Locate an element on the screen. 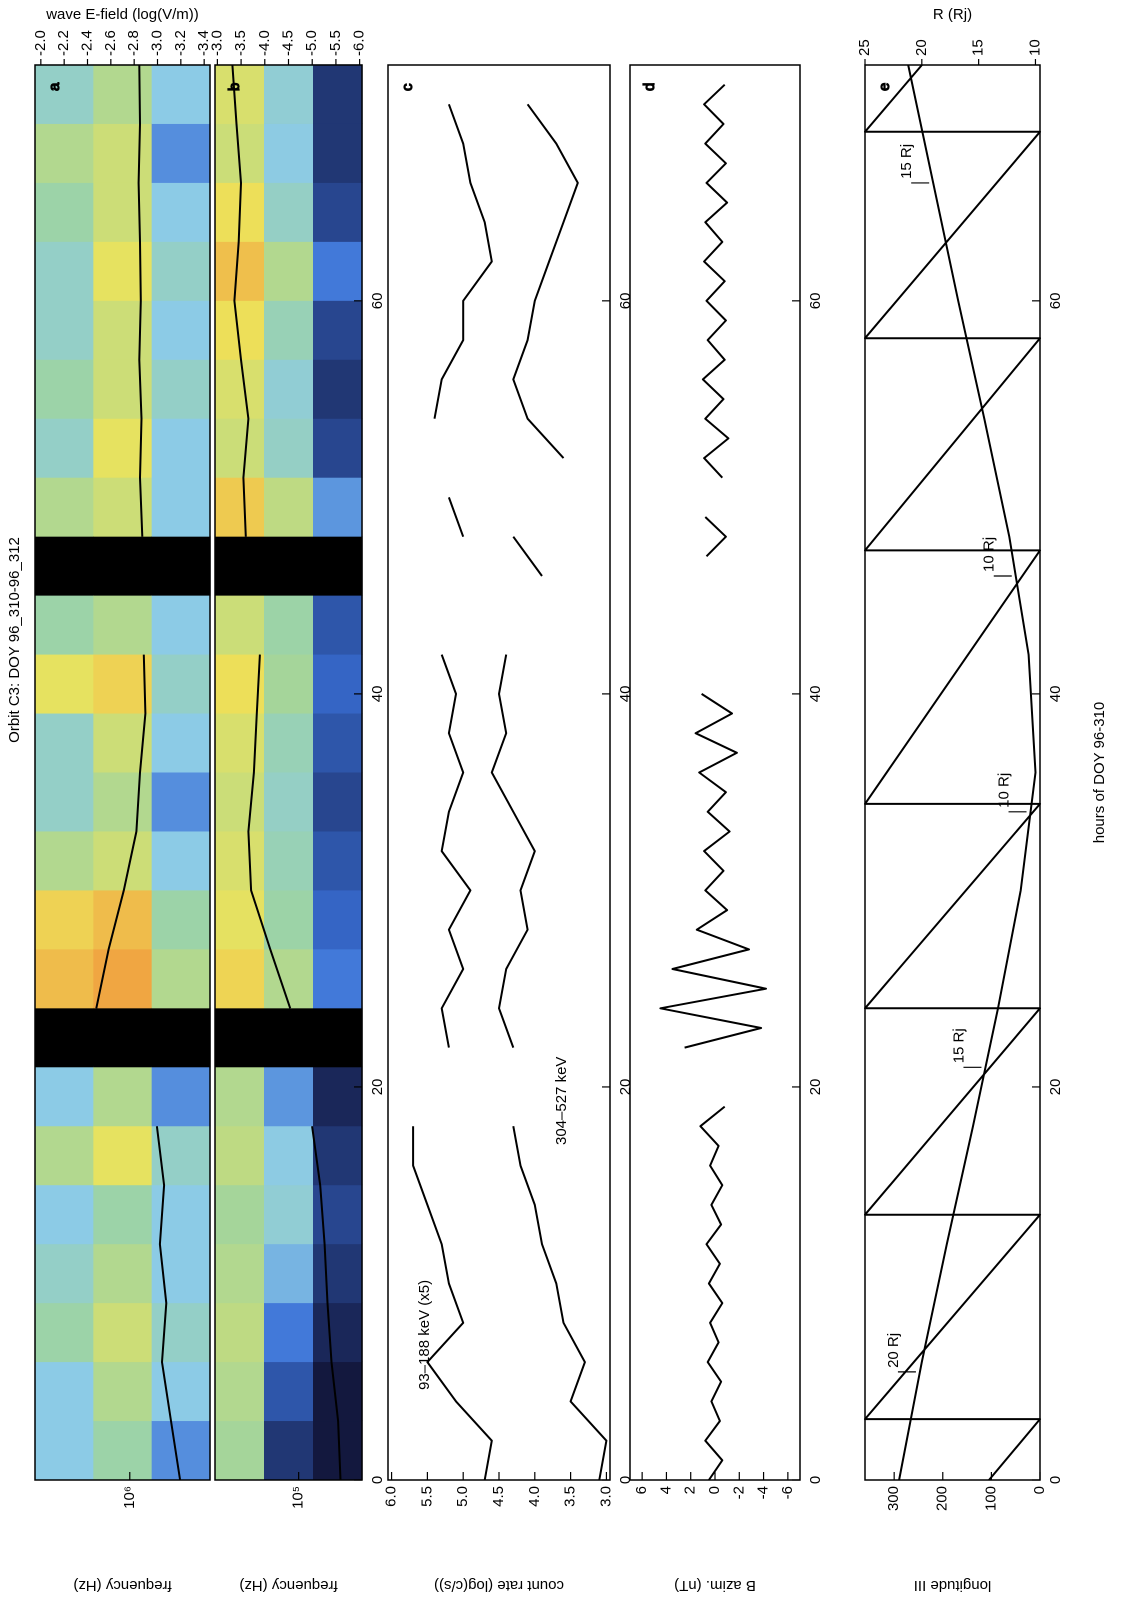 Image resolution: width=1144 pixels, height=1615 pixels. y-tick-label: 5.5 is located at coordinates (426, 1496).